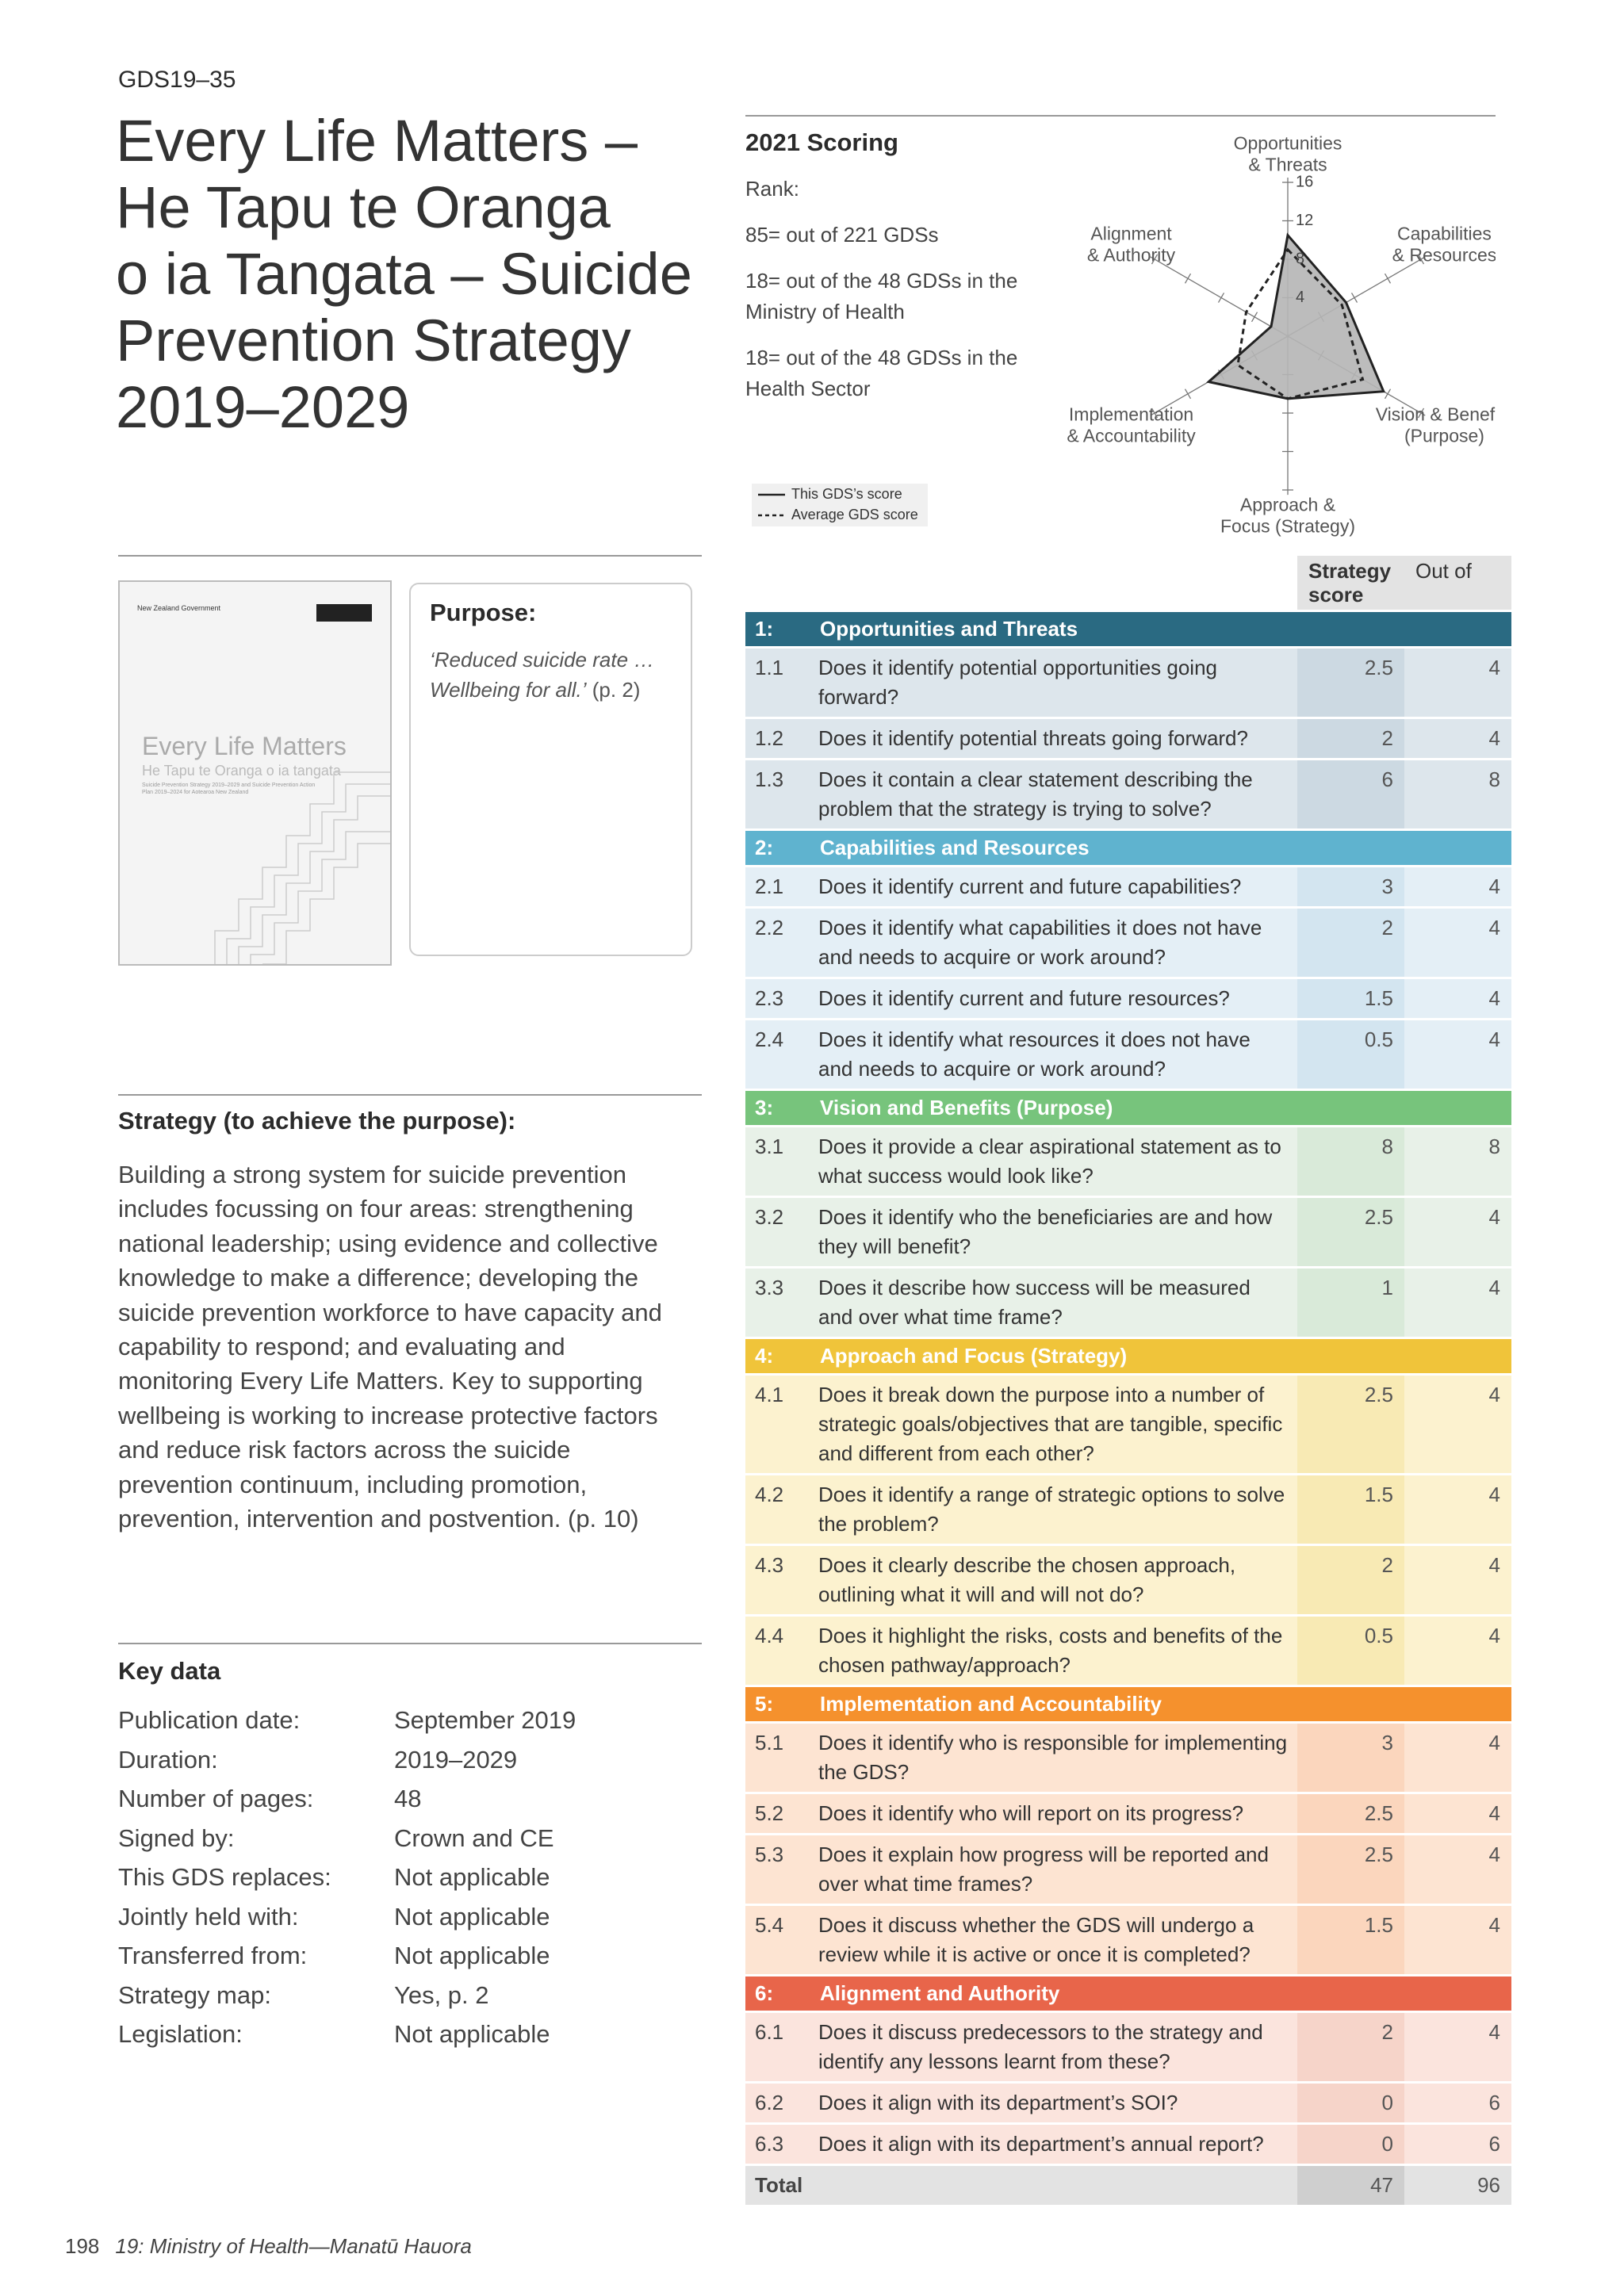 Image resolution: width=1624 pixels, height=2296 pixels. I want to click on question-number: 4.4, so click(777, 1651).